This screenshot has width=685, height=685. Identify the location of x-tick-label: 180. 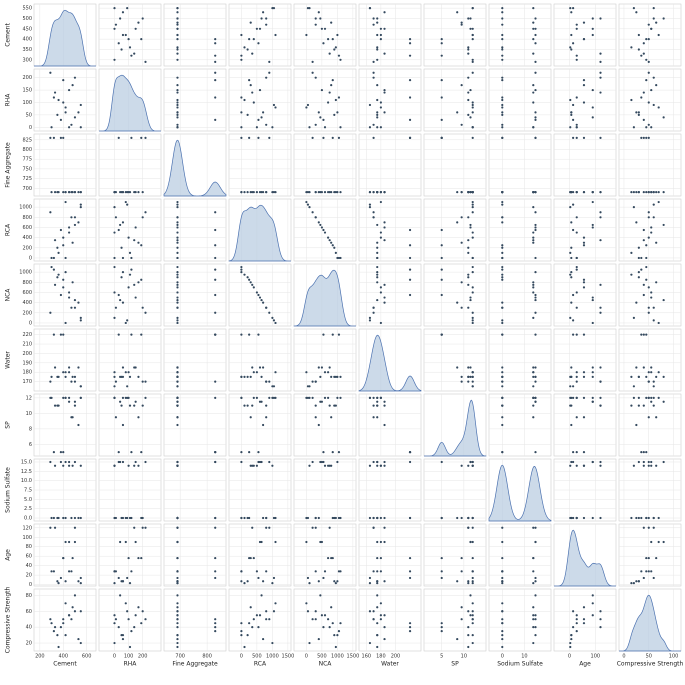
(381, 657).